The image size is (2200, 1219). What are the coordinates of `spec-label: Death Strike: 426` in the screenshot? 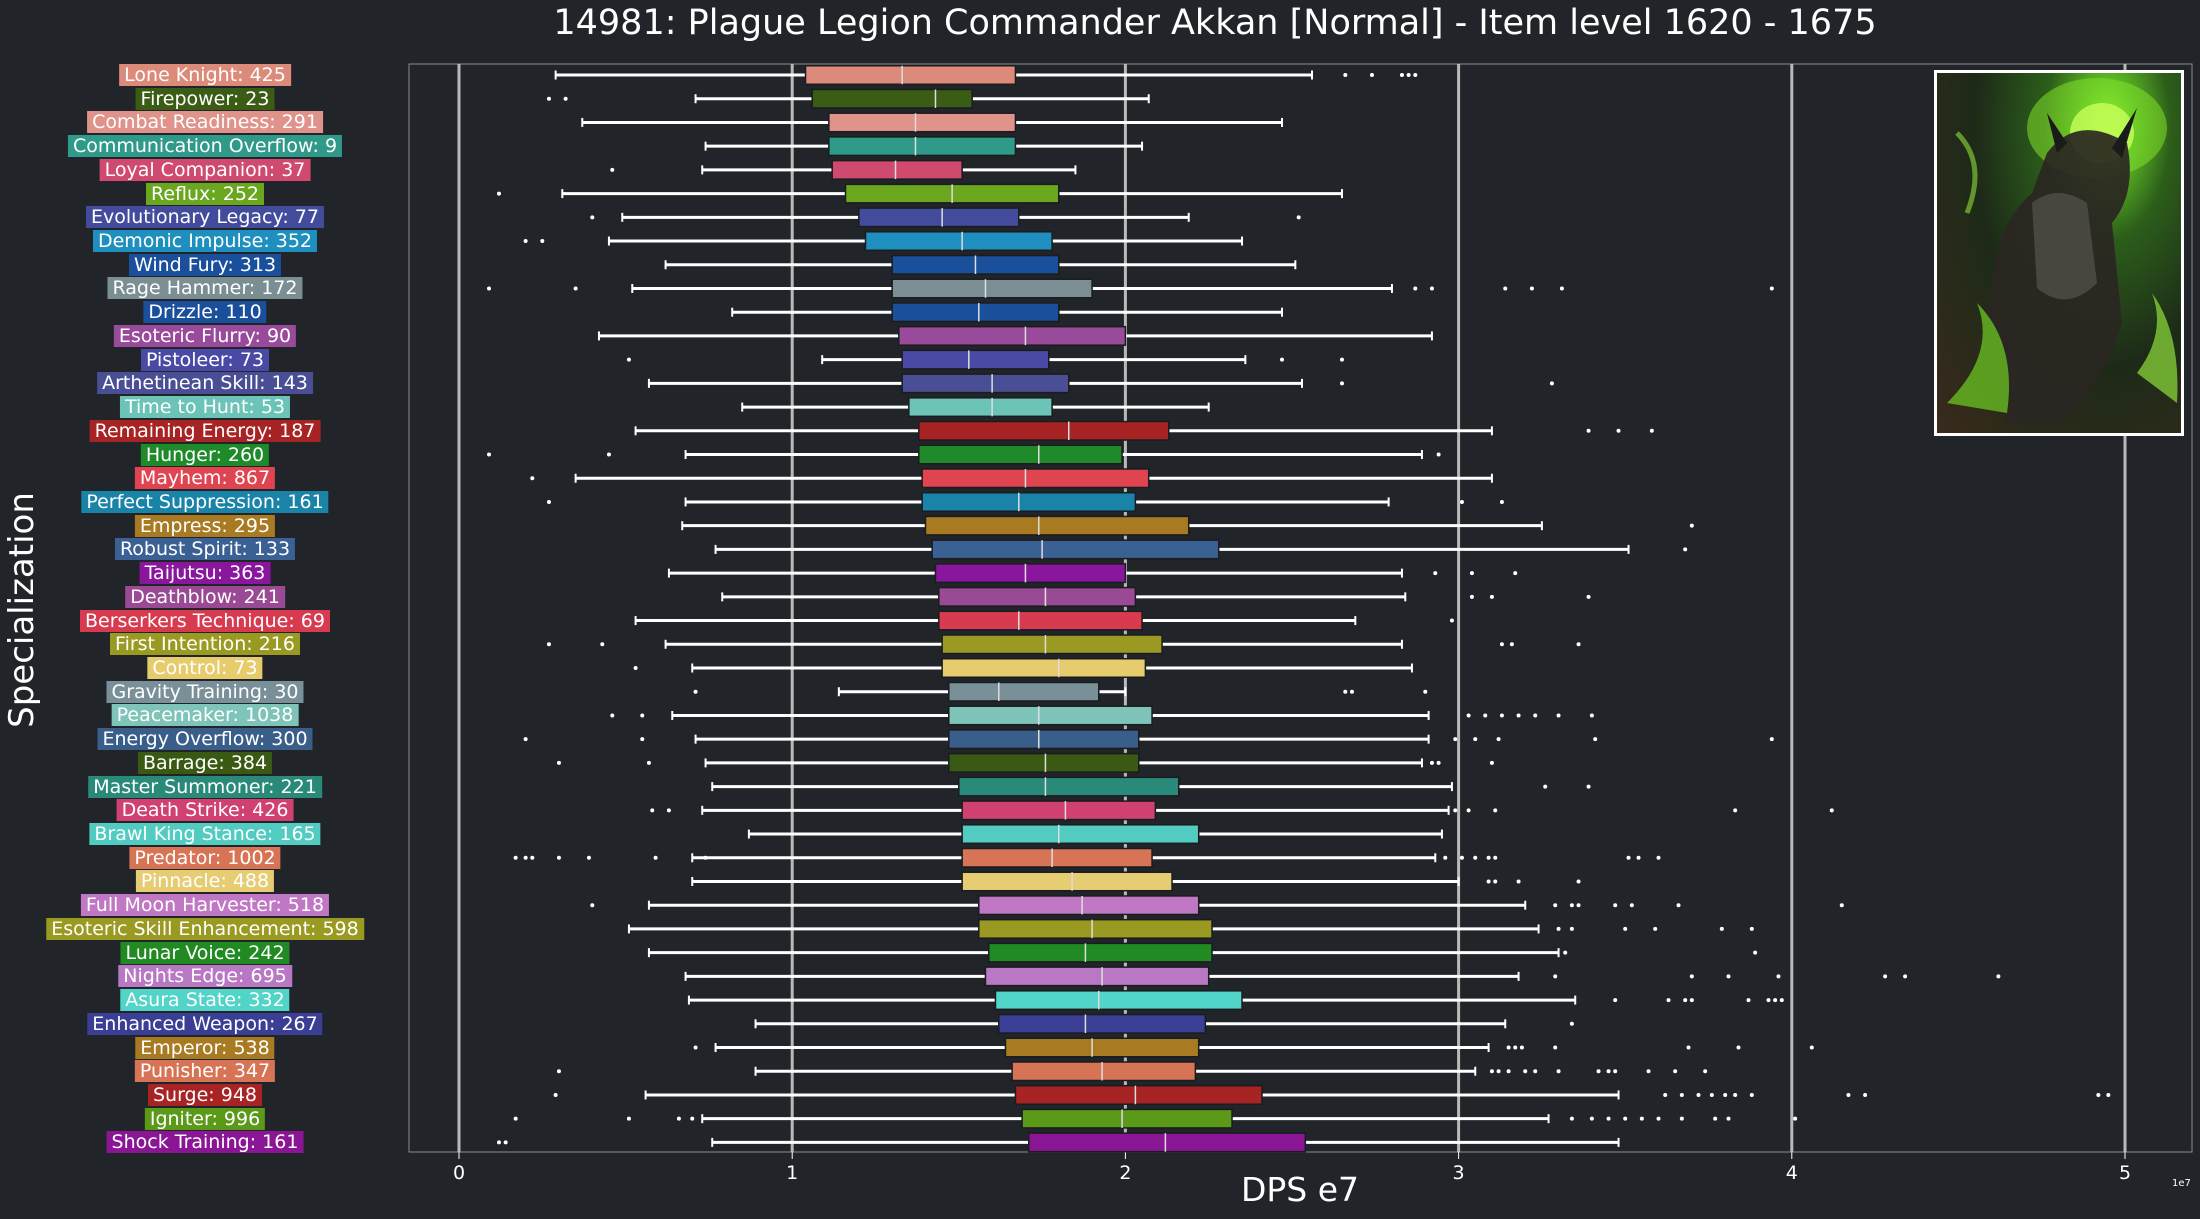 It's located at (205, 810).